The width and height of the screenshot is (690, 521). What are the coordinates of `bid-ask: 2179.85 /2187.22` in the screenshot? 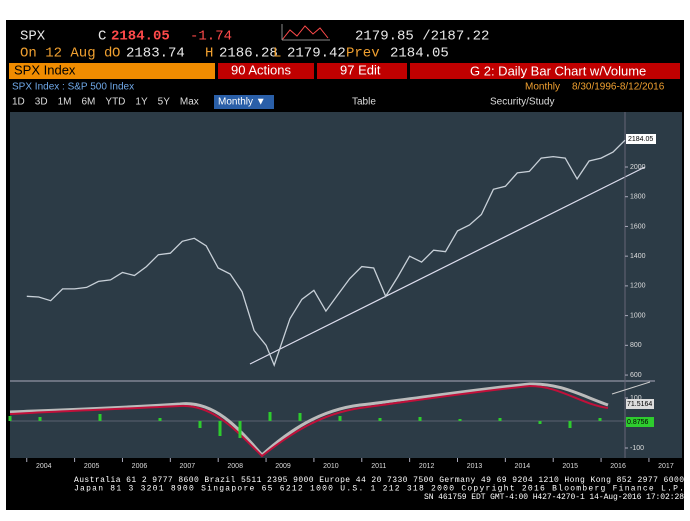 It's located at (422, 37).